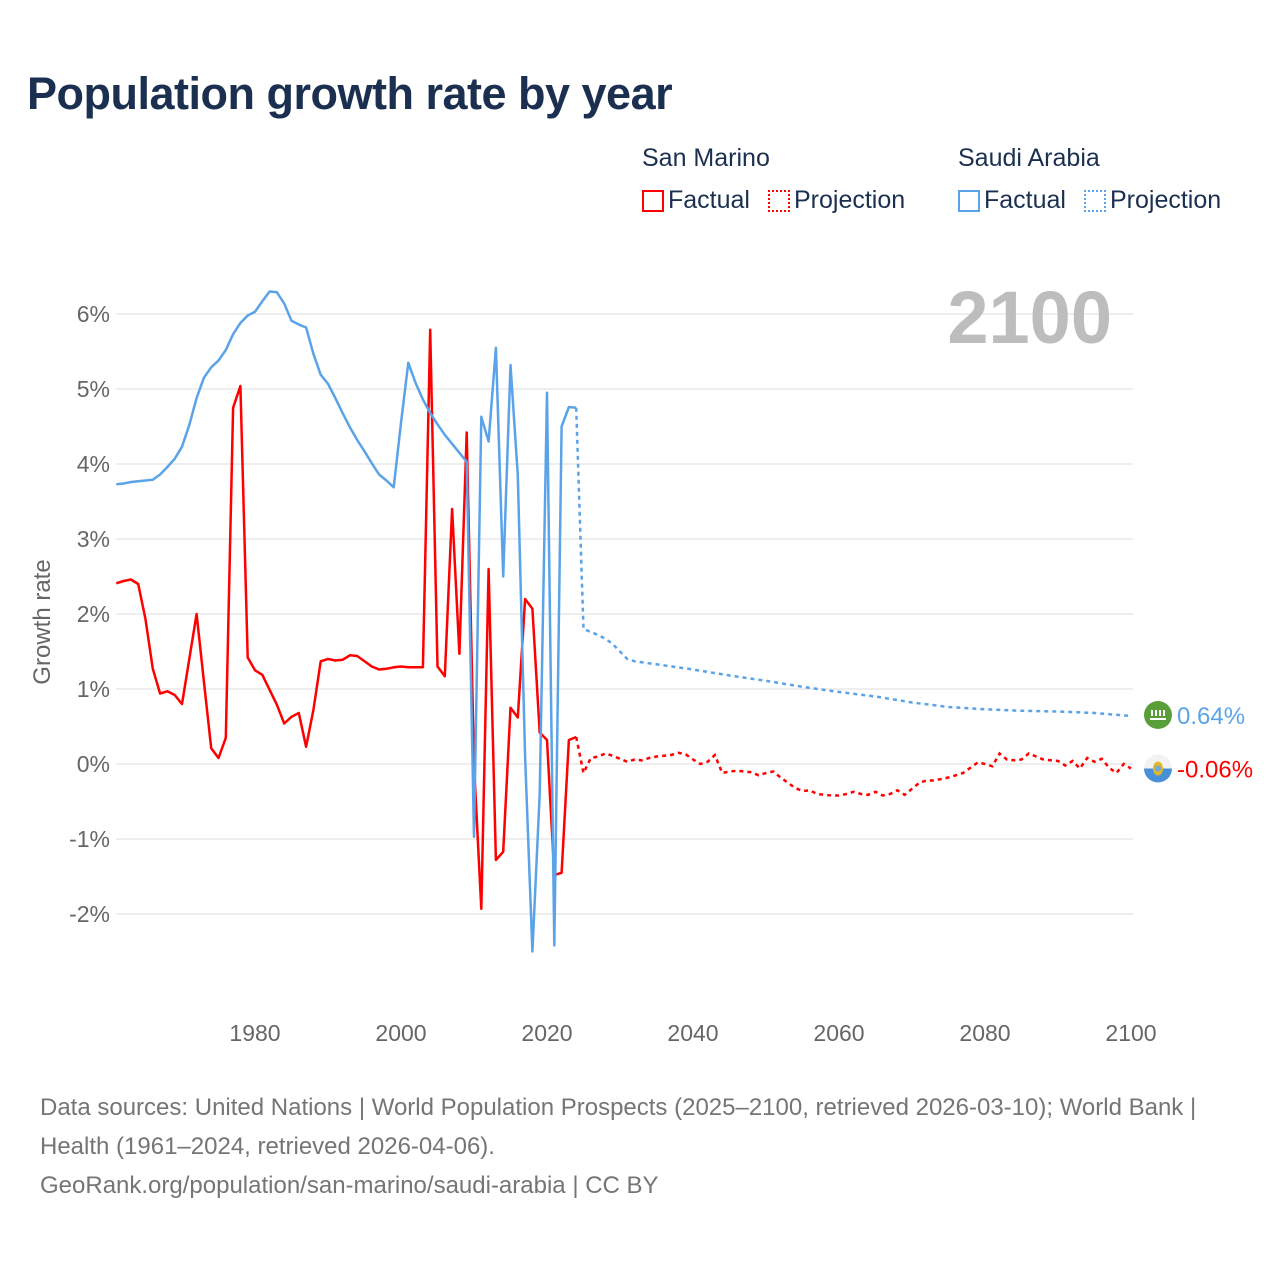  I want to click on x-axis: 1980 2000 2020 2040 2060 2080 2100, so click(692, 1033).